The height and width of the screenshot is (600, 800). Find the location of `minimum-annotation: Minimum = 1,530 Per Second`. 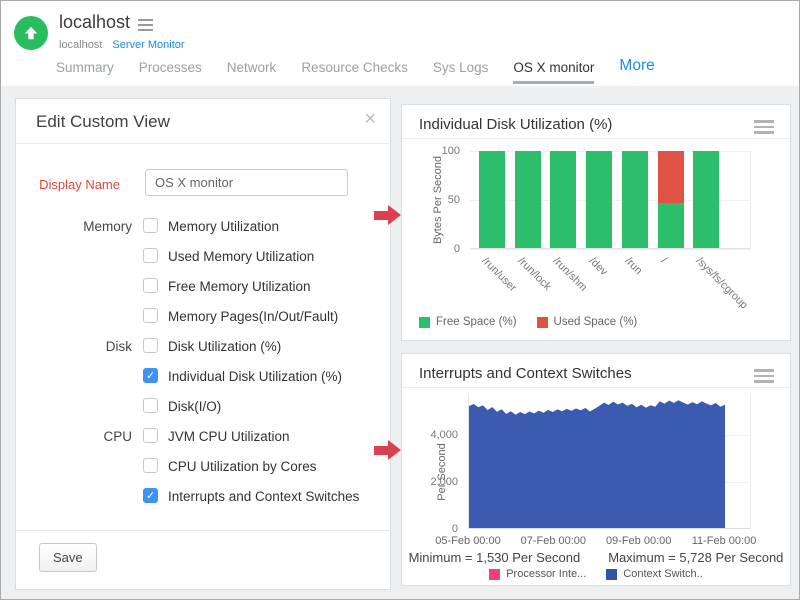

minimum-annotation: Minimum = 1,530 Per Second is located at coordinates (494, 557).